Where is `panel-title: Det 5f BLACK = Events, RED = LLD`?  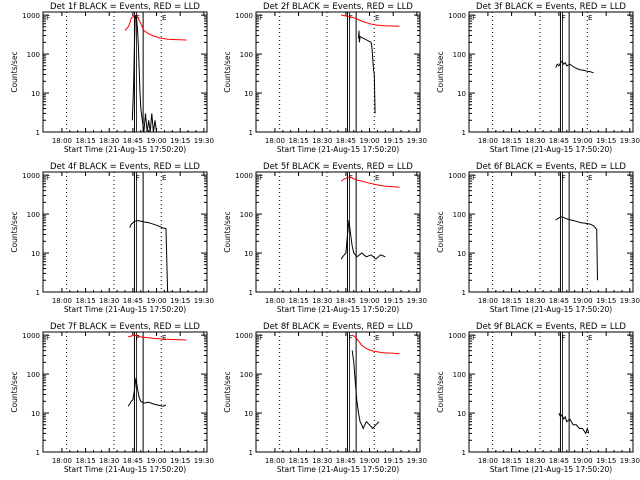
panel-title: Det 5f BLACK = Events, RED = LLD is located at coordinates (338, 167).